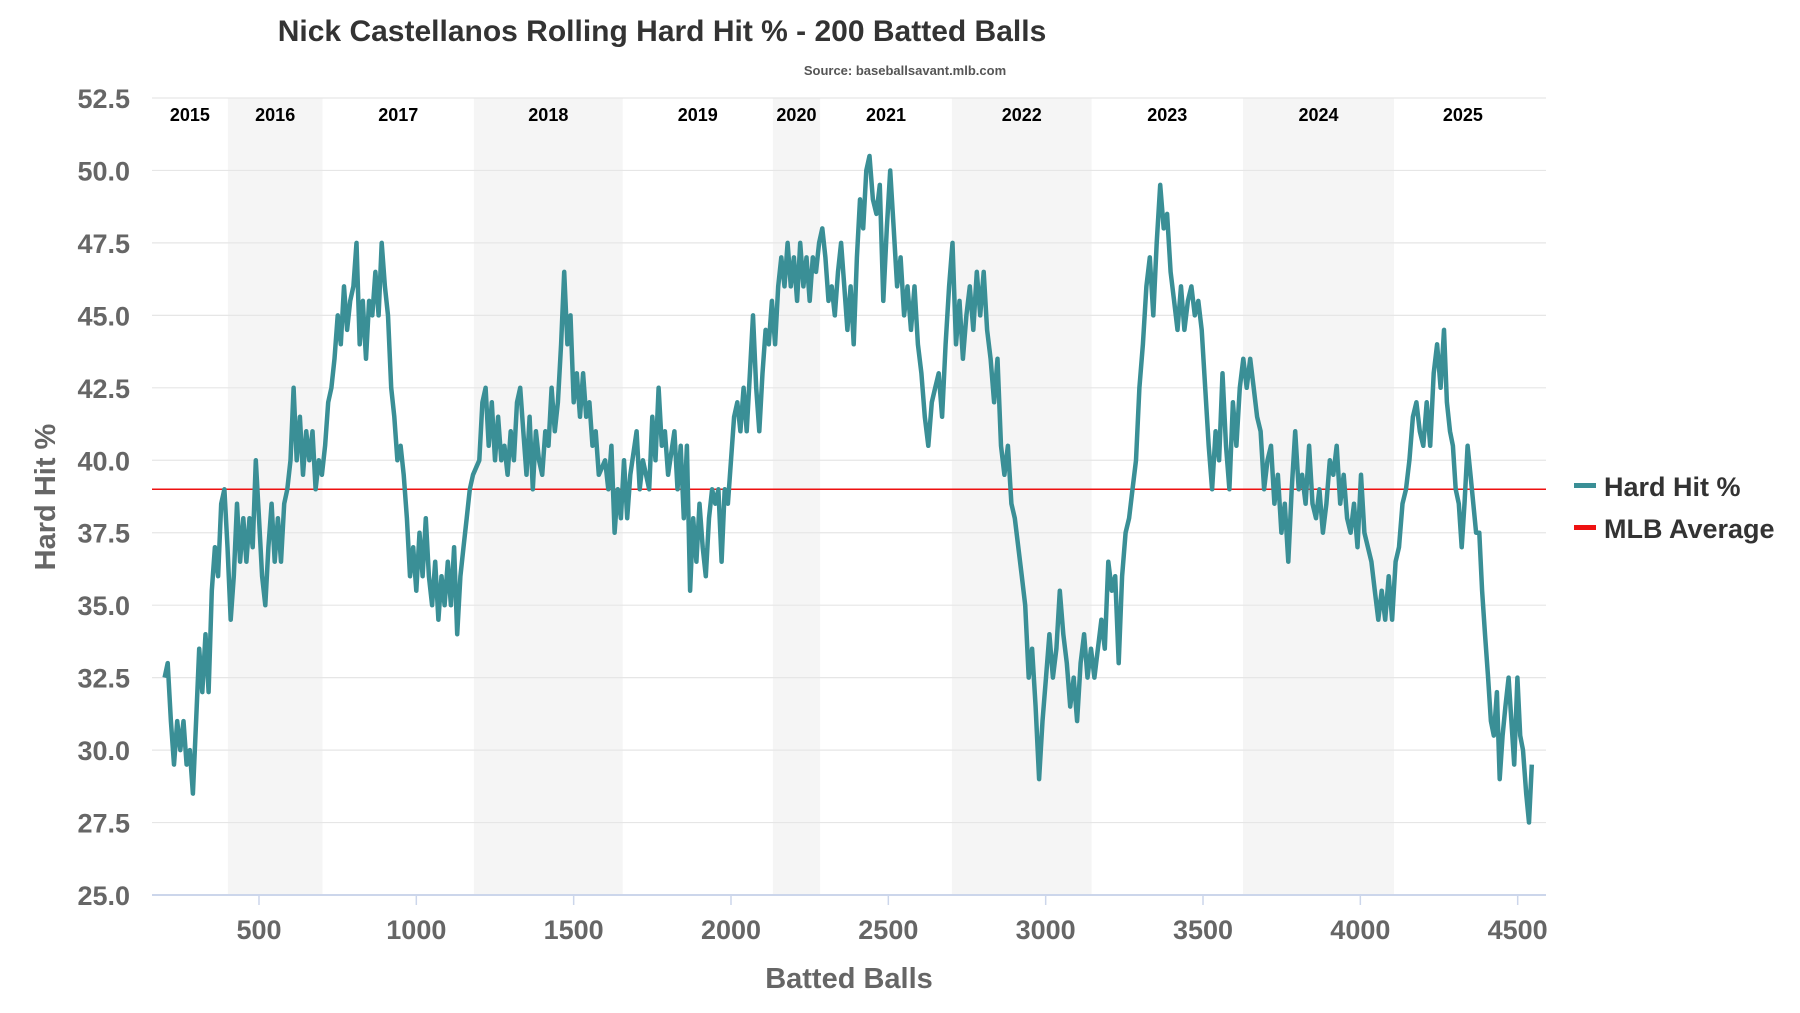 The height and width of the screenshot is (1013, 1800). What do you see at coordinates (46, 496) in the screenshot?
I see `y-axis-label: Hard Hit %` at bounding box center [46, 496].